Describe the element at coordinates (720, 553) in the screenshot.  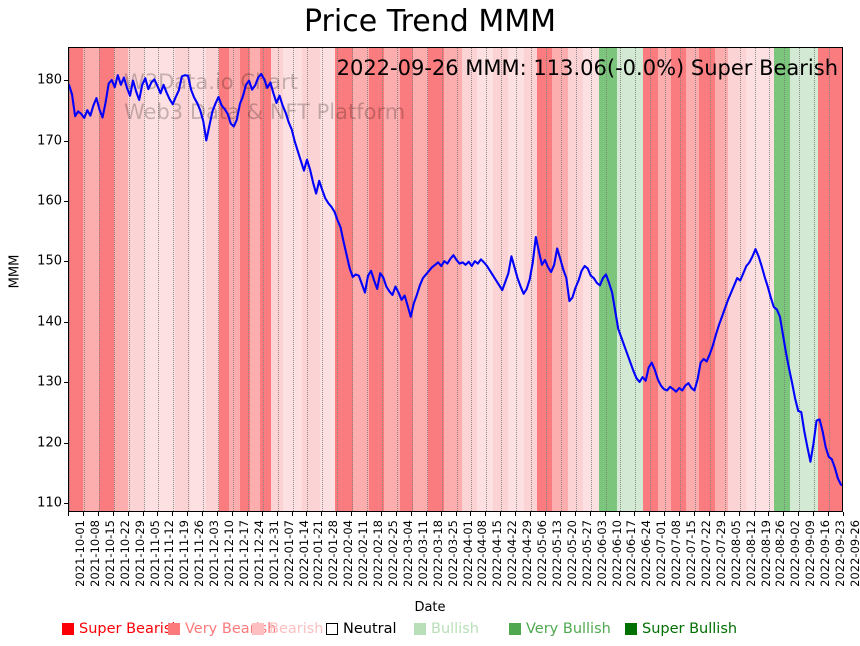
I see `x-axis-tick-label: 2022-07-29` at that location.